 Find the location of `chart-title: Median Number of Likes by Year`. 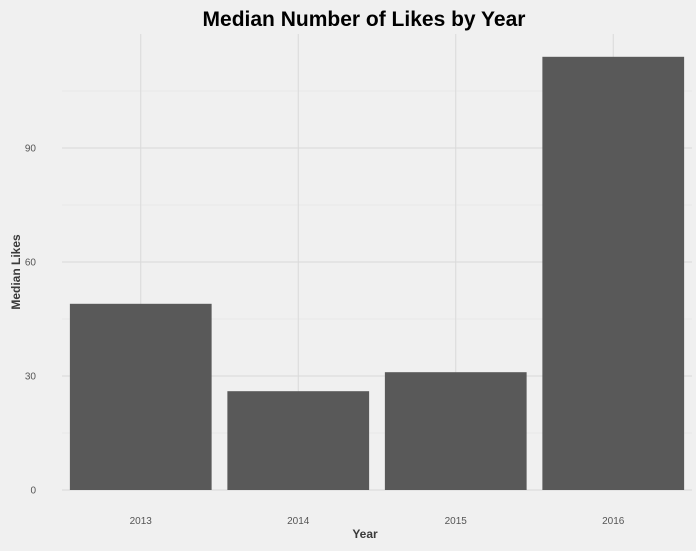

chart-title: Median Number of Likes by Year is located at coordinates (364, 19).